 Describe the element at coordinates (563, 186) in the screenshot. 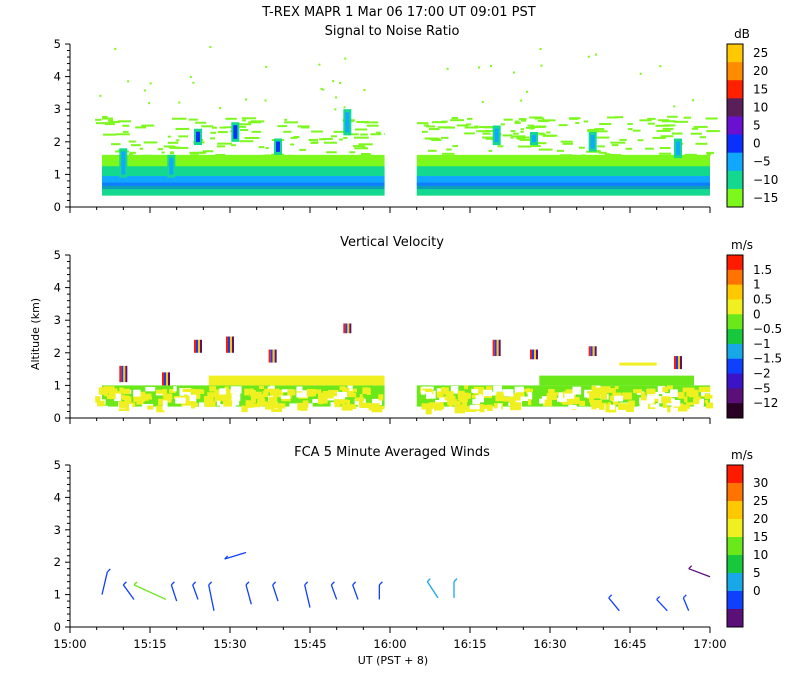

I see `snr-layer` at that location.